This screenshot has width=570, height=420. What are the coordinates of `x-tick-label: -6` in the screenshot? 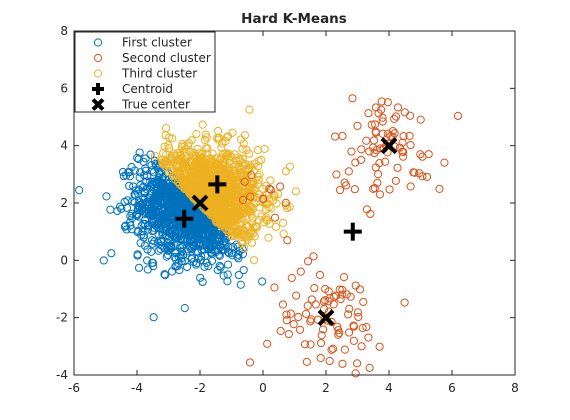 It's located at (74, 388).